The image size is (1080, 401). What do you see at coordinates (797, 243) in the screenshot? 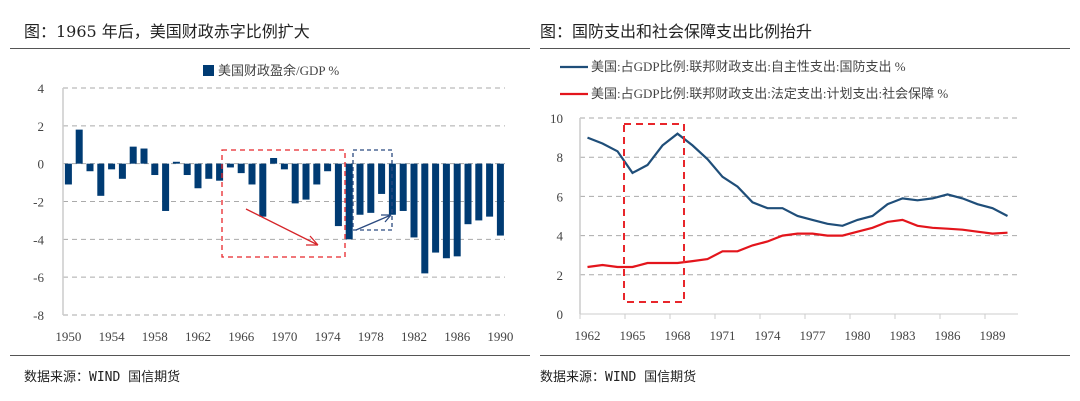
I see `series-line-social-security` at bounding box center [797, 243].